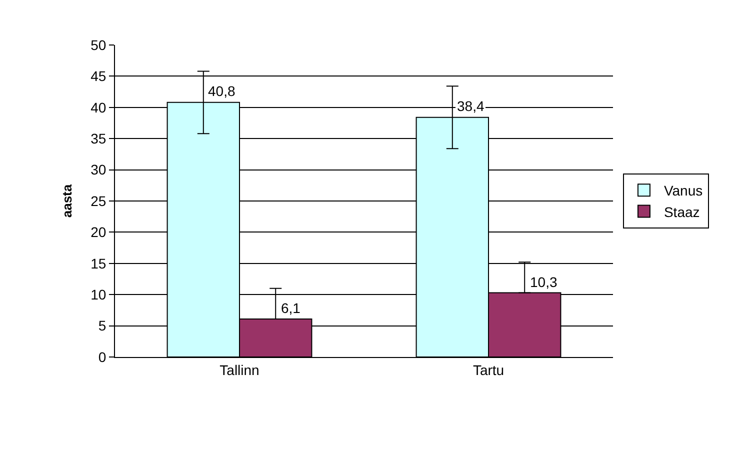 The height and width of the screenshot is (457, 748). I want to click on x-tick-label: Tartu, so click(488, 370).